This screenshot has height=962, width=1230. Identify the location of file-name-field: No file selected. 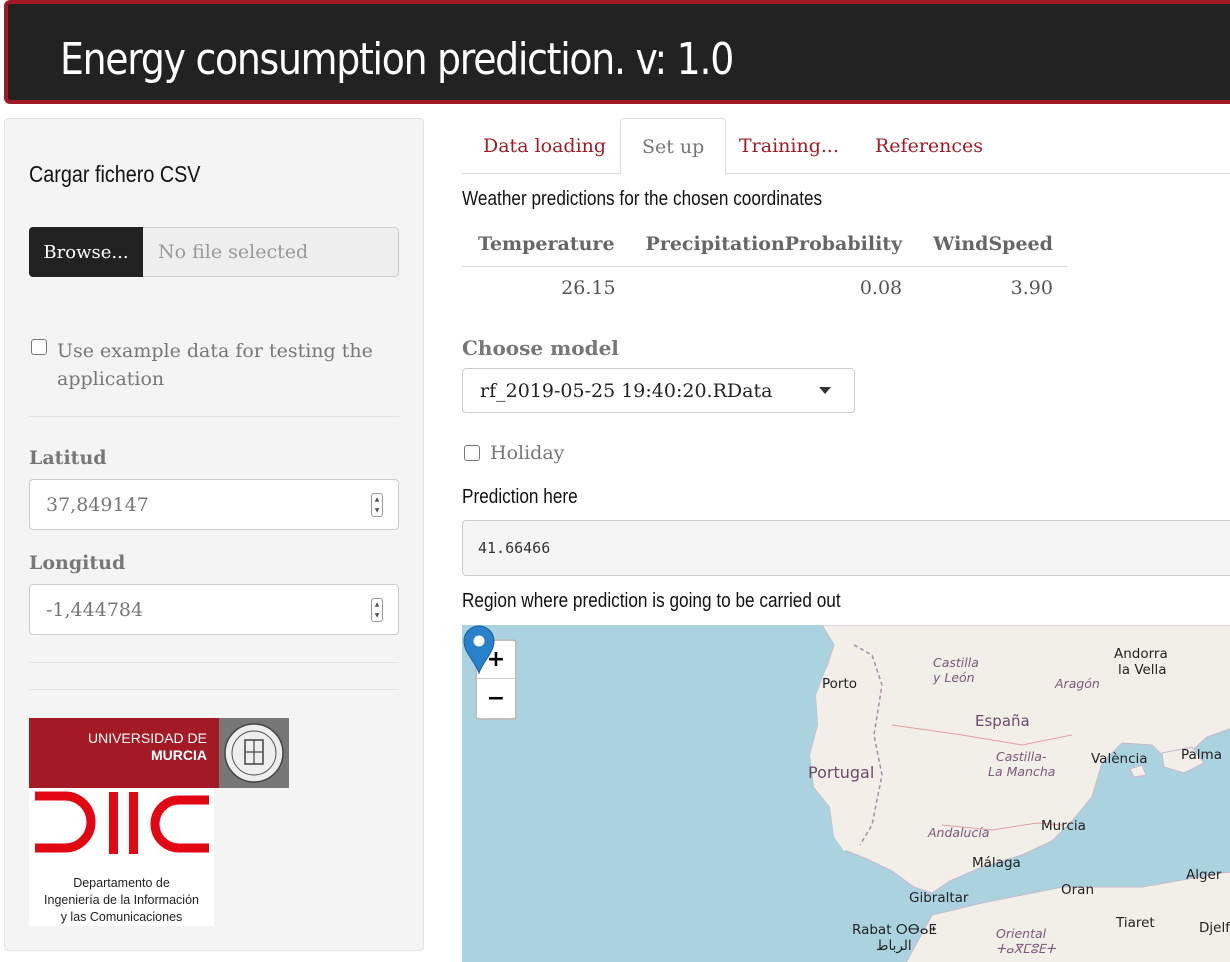
(271, 252).